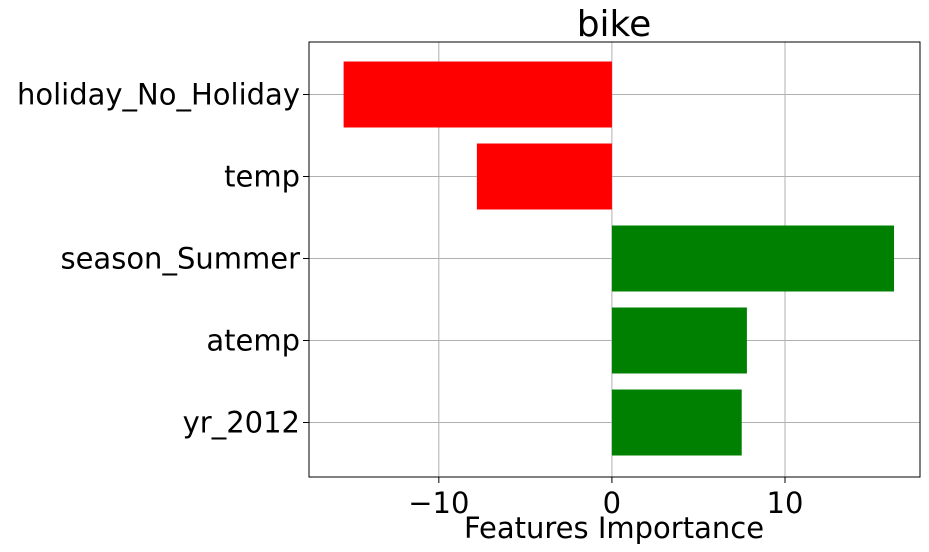 Image resolution: width=929 pixels, height=552 pixels. Describe the element at coordinates (753, 258) in the screenshot. I see `bar-season-summer` at that location.